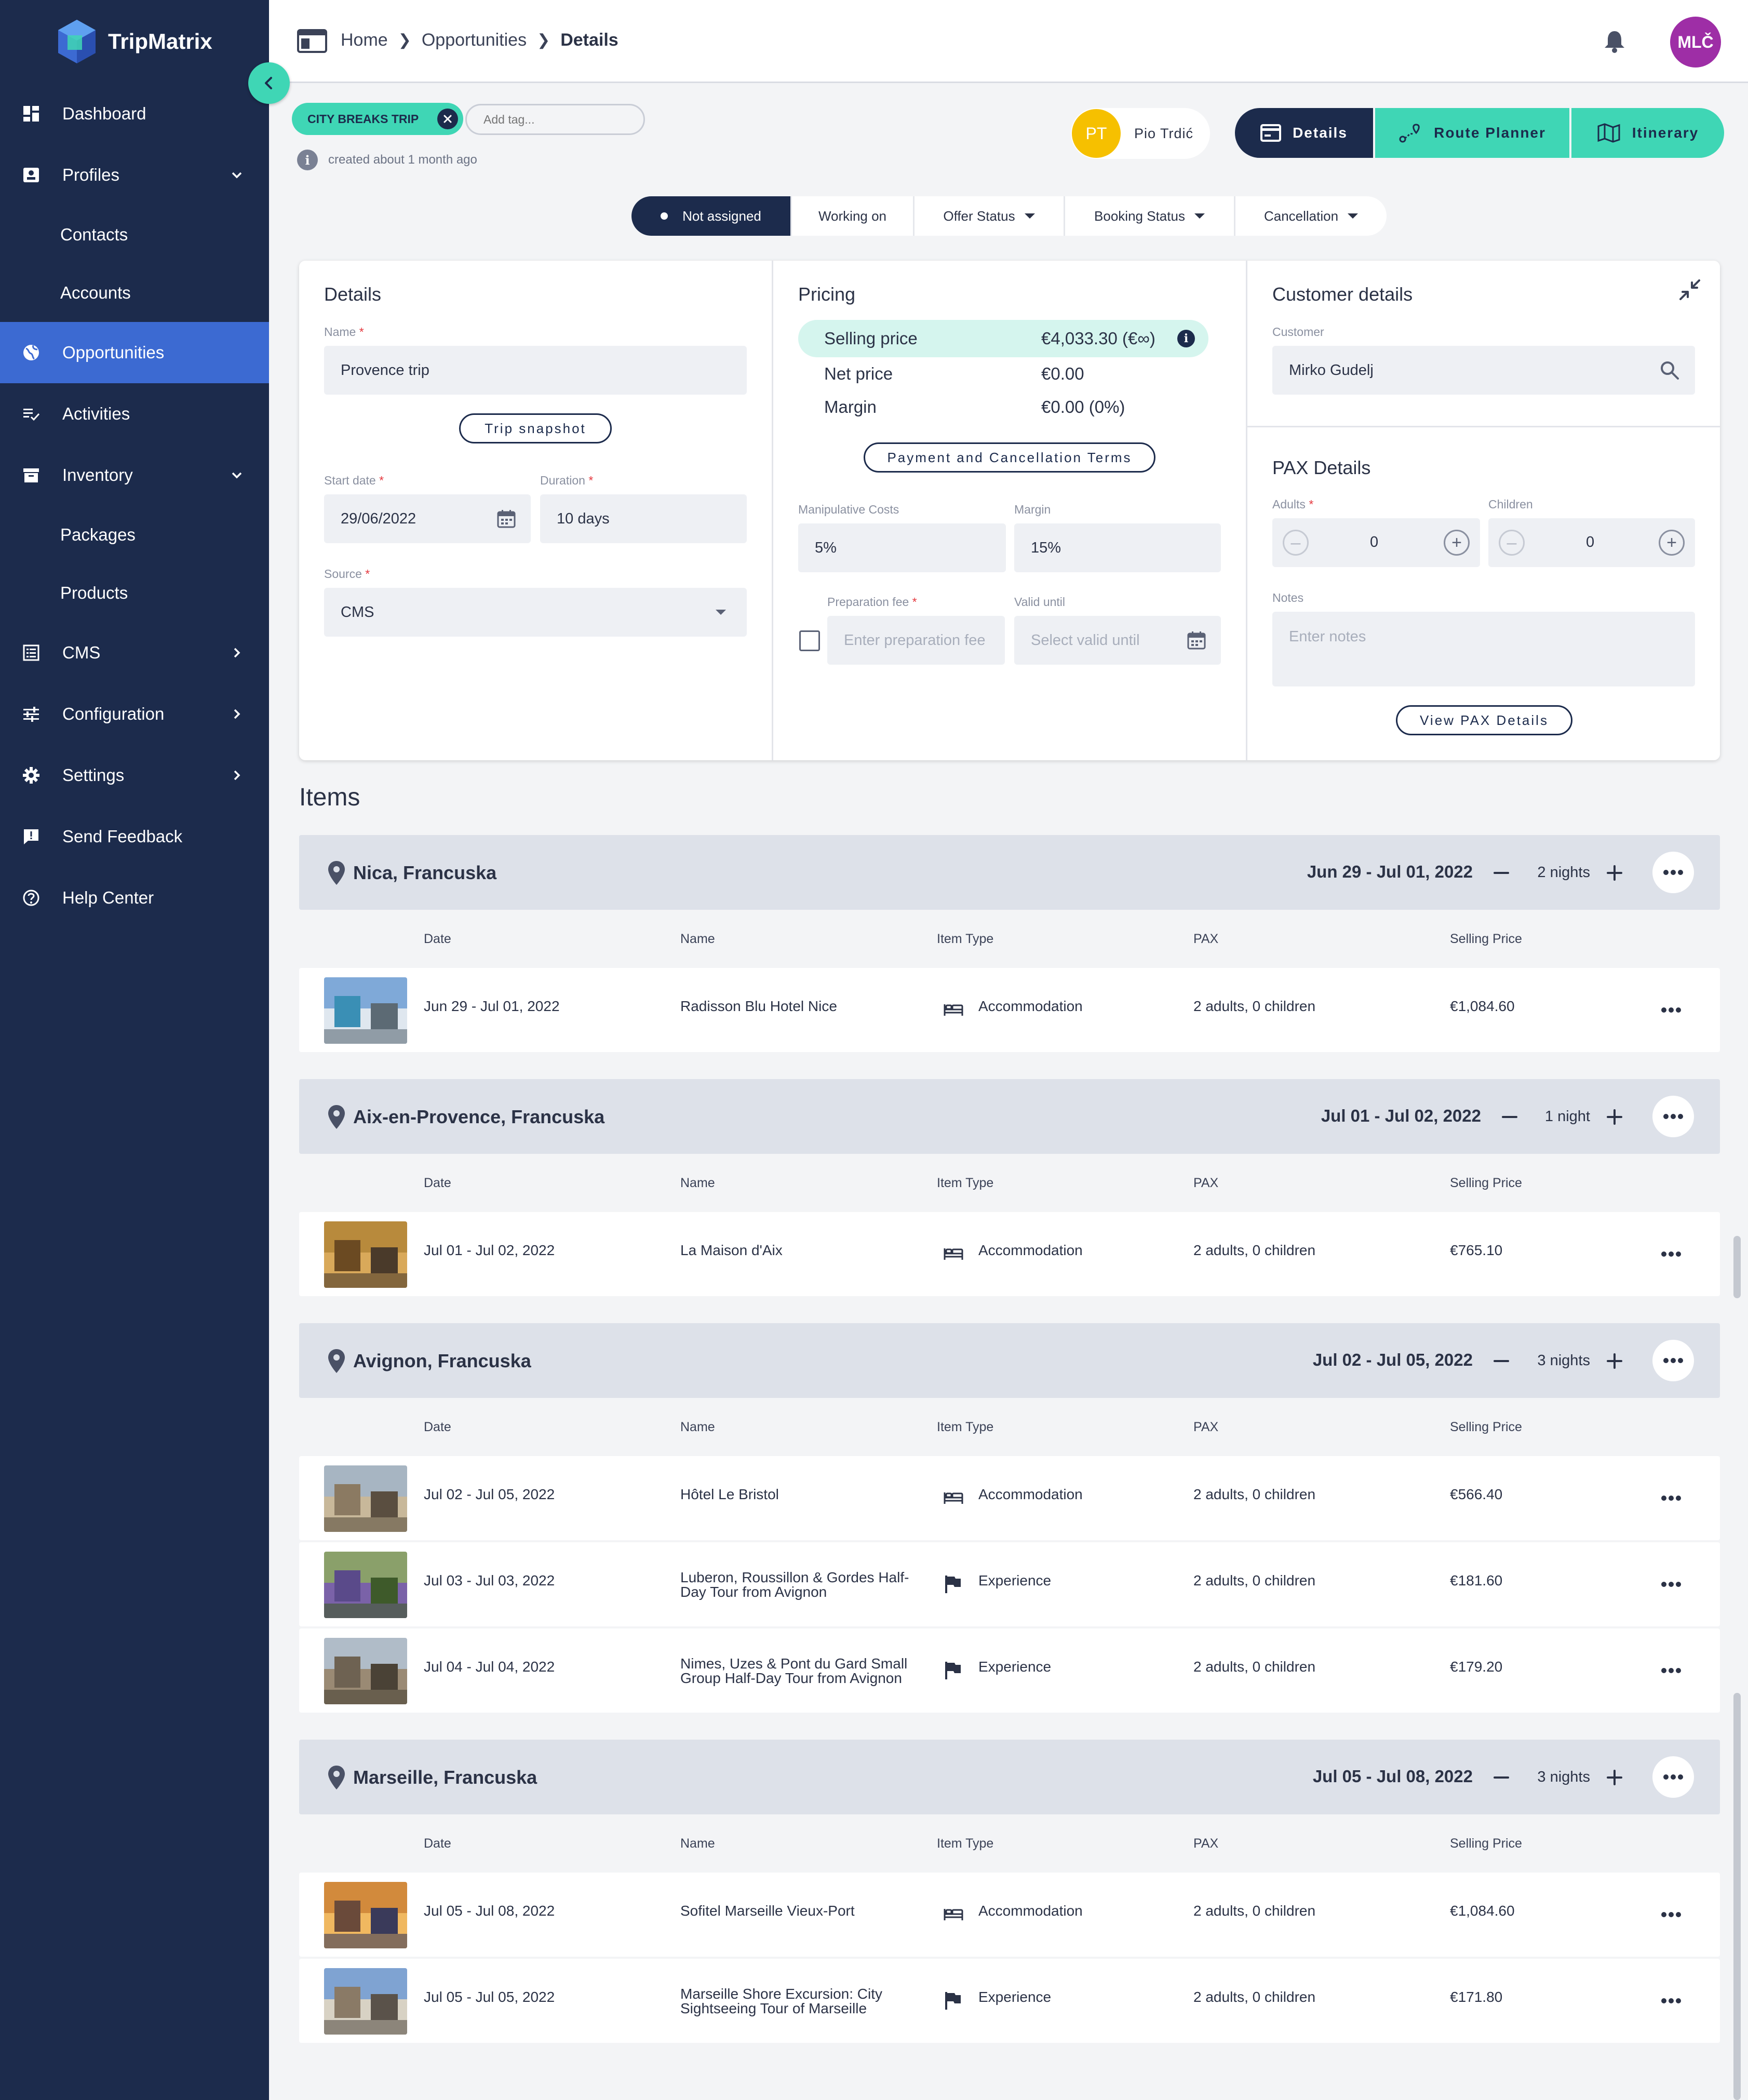 Image resolution: width=1748 pixels, height=2100 pixels. I want to click on bell-icon, so click(1615, 41).